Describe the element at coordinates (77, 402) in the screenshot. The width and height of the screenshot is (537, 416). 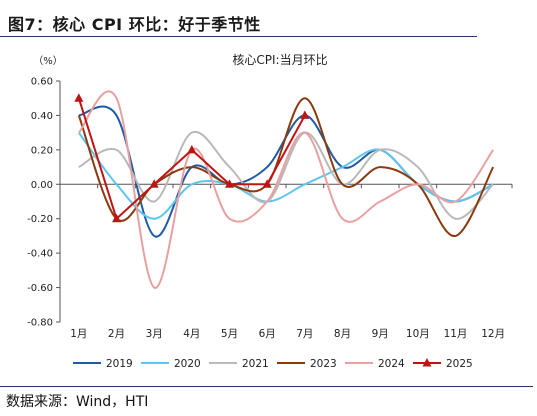
I see `source-note: 数据来源：Wind，HTI` at that location.